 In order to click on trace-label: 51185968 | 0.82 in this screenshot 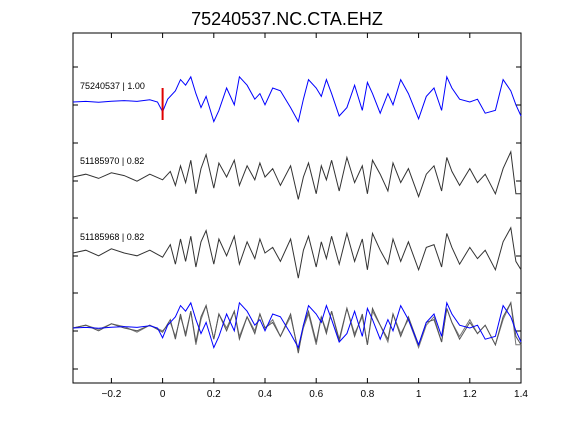, I will do `click(112, 237)`.